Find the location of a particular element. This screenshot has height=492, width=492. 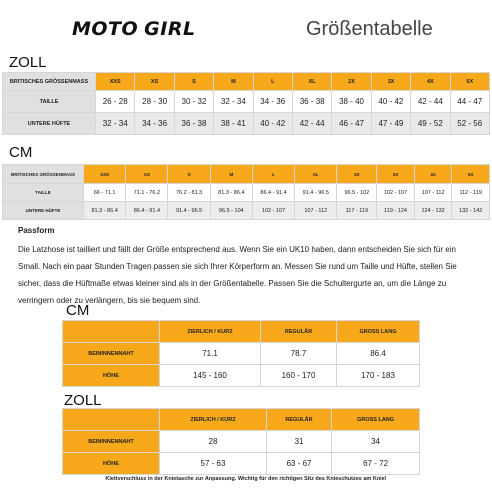

table-cell: 31 is located at coordinates (299, 441).